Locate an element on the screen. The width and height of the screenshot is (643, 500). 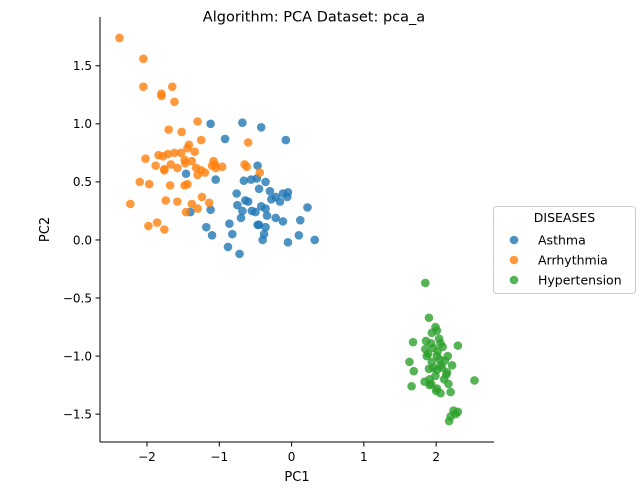
y-tick-label: 0.0 is located at coordinates (82, 240).